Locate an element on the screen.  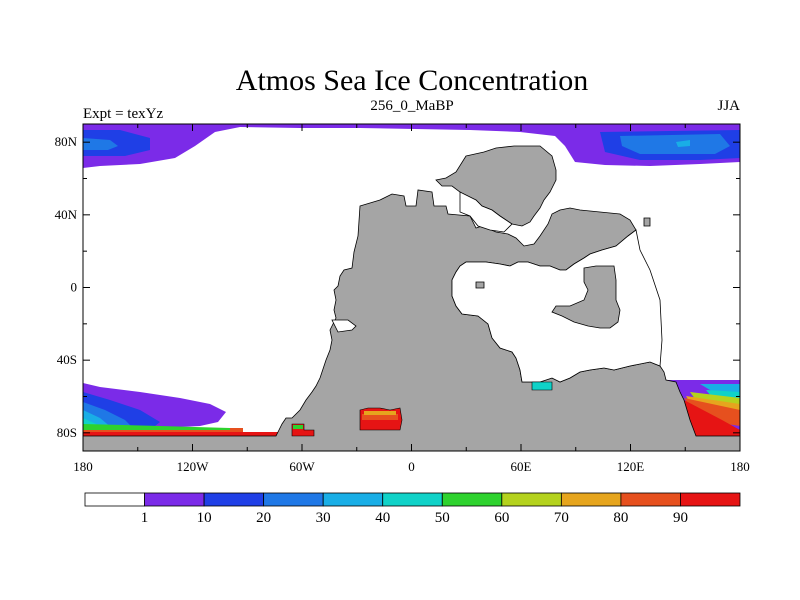
colorbar-label: 50 is located at coordinates (442, 518).